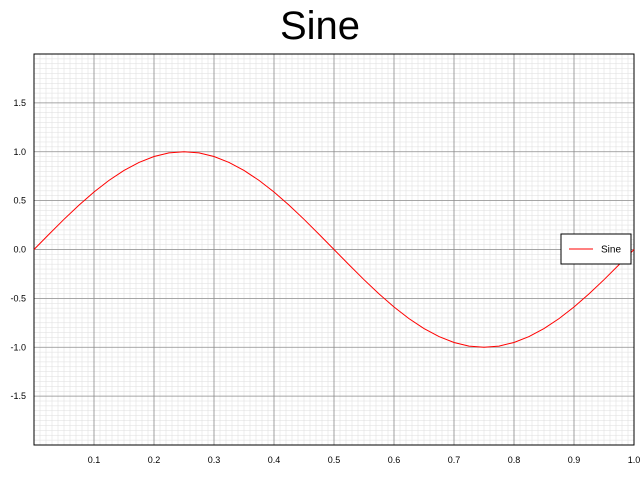  Describe the element at coordinates (634, 460) in the screenshot. I see `x-tick-label: 1.0` at that location.